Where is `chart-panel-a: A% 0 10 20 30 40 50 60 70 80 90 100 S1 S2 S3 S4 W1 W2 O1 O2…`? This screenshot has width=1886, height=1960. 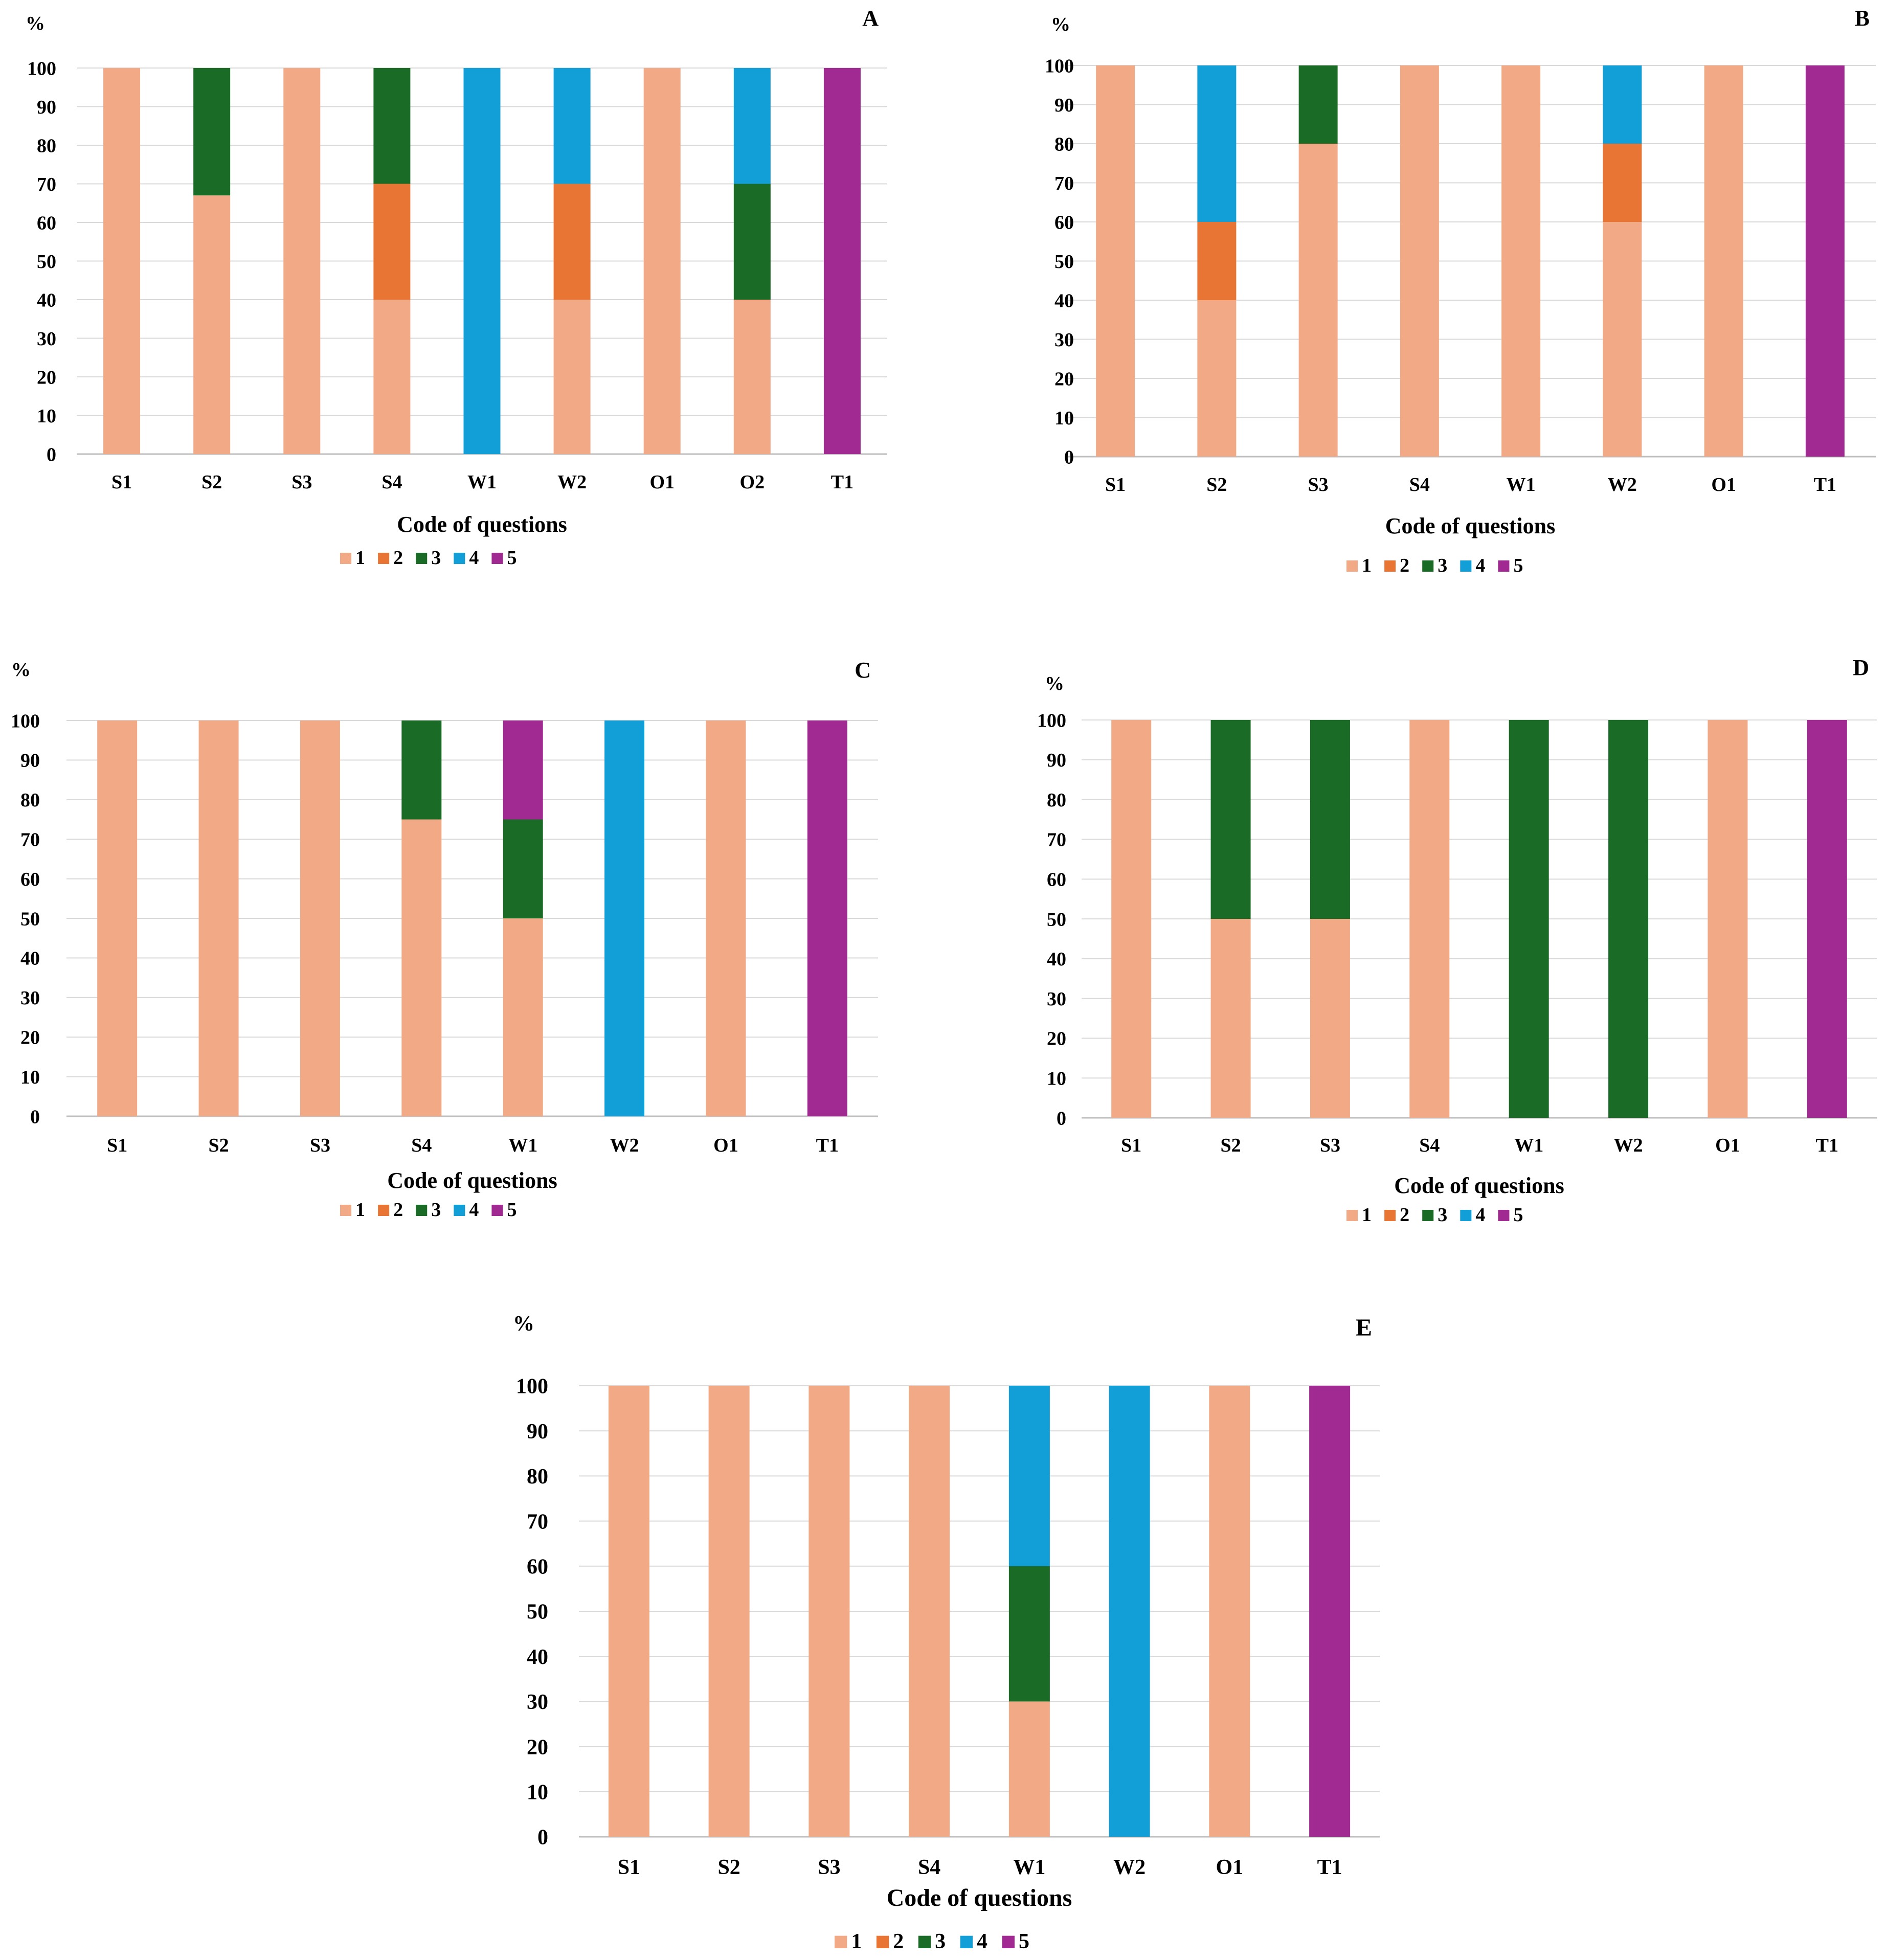 chart-panel-a: A% 0 10 20 30 40 50 60 70 80 90 100 S1 S2 S3 S4 W1 W2 O1 O2… is located at coordinates (456, 287).